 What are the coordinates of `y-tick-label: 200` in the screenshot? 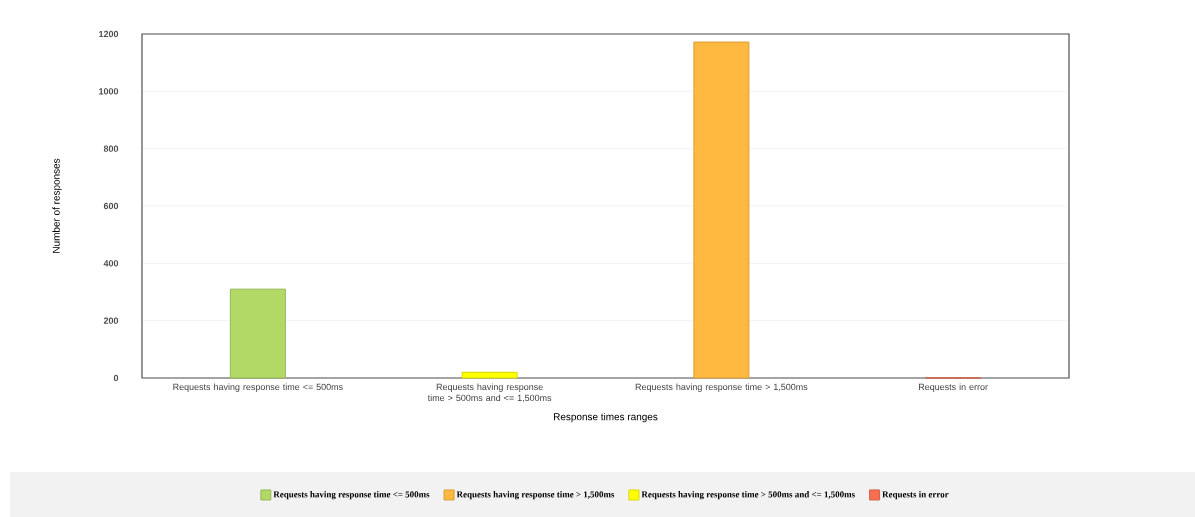 It's located at (111, 320).